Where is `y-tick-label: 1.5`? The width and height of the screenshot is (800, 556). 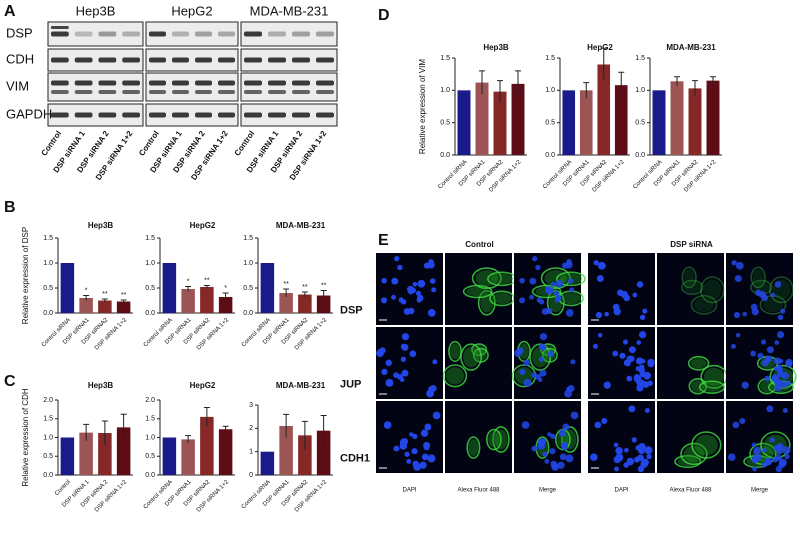 y-tick-label: 1.5 is located at coordinates (248, 238).